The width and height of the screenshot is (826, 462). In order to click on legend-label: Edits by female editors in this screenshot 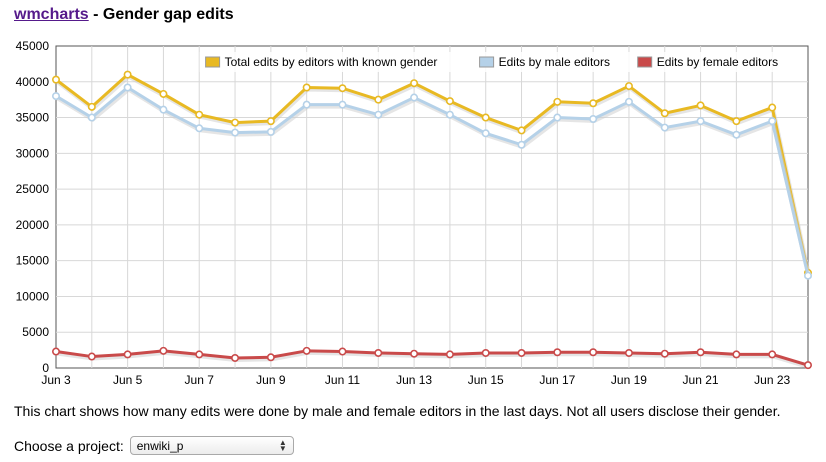, I will do `click(717, 62)`.